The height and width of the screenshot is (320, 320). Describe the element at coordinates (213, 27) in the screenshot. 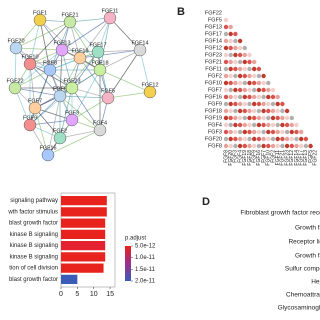

I see `row-label: FGF13` at that location.